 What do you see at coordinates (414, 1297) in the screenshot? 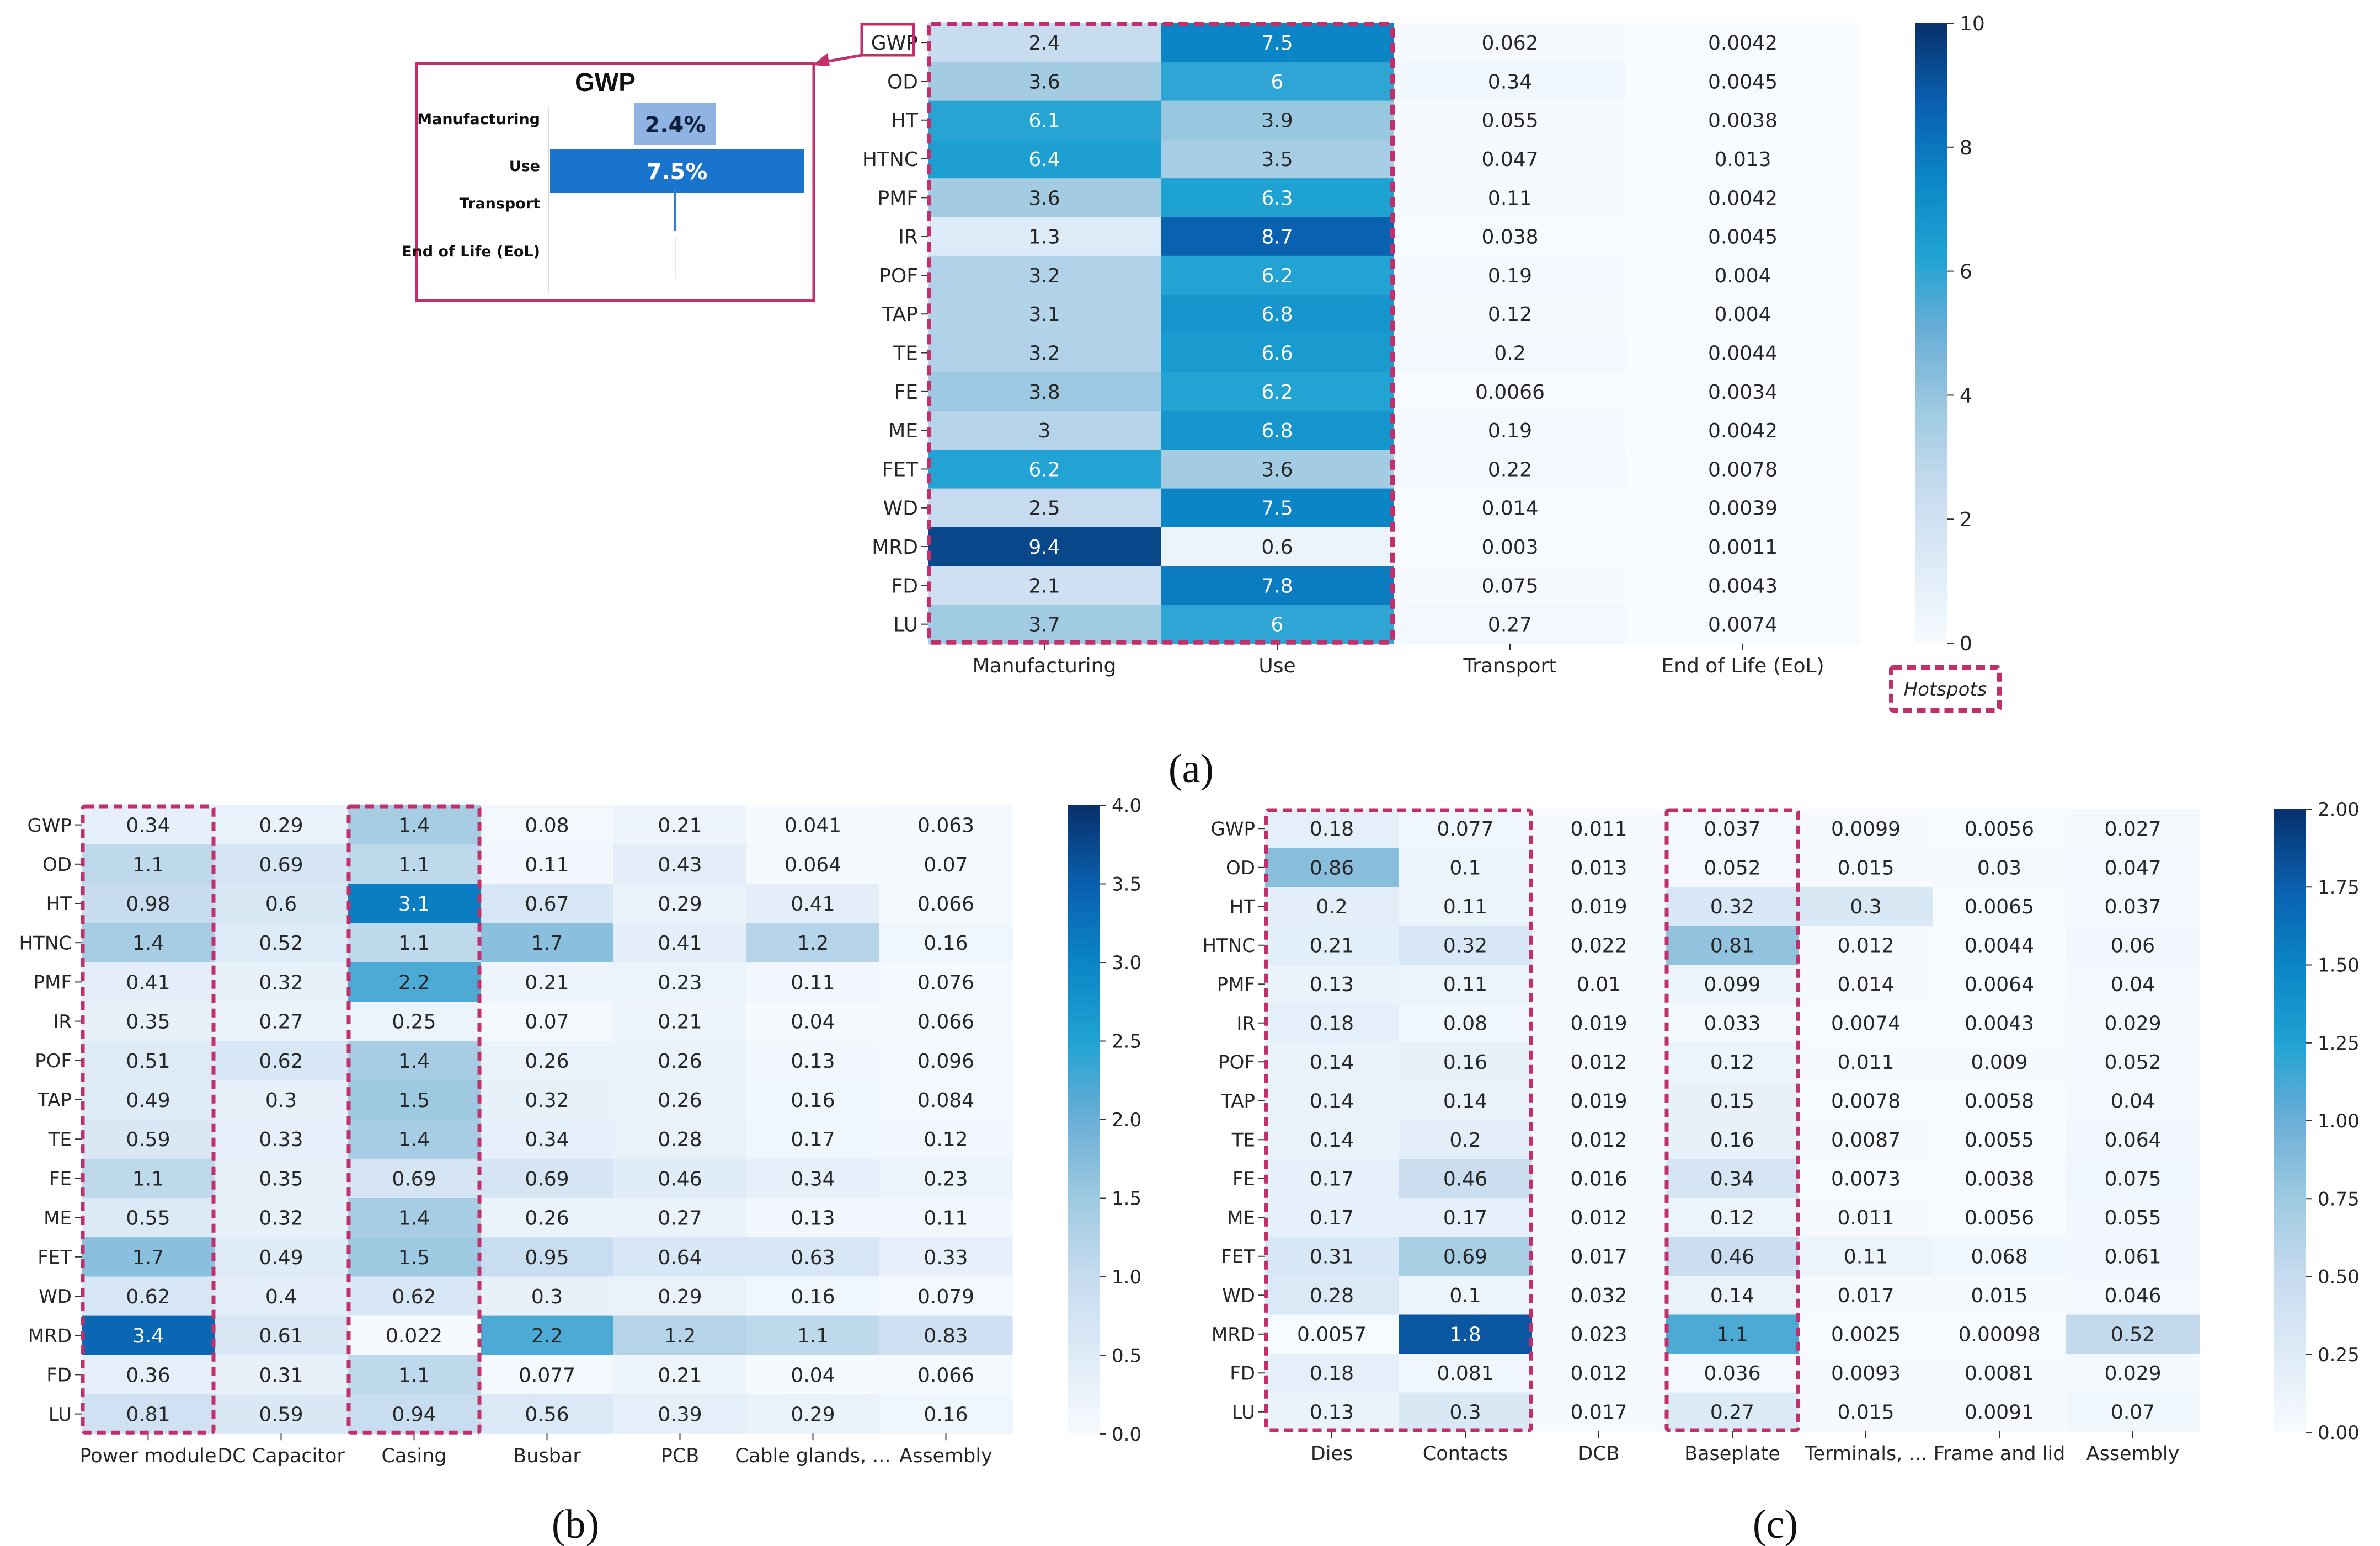
I see `cell-value-label: 0.62` at bounding box center [414, 1297].